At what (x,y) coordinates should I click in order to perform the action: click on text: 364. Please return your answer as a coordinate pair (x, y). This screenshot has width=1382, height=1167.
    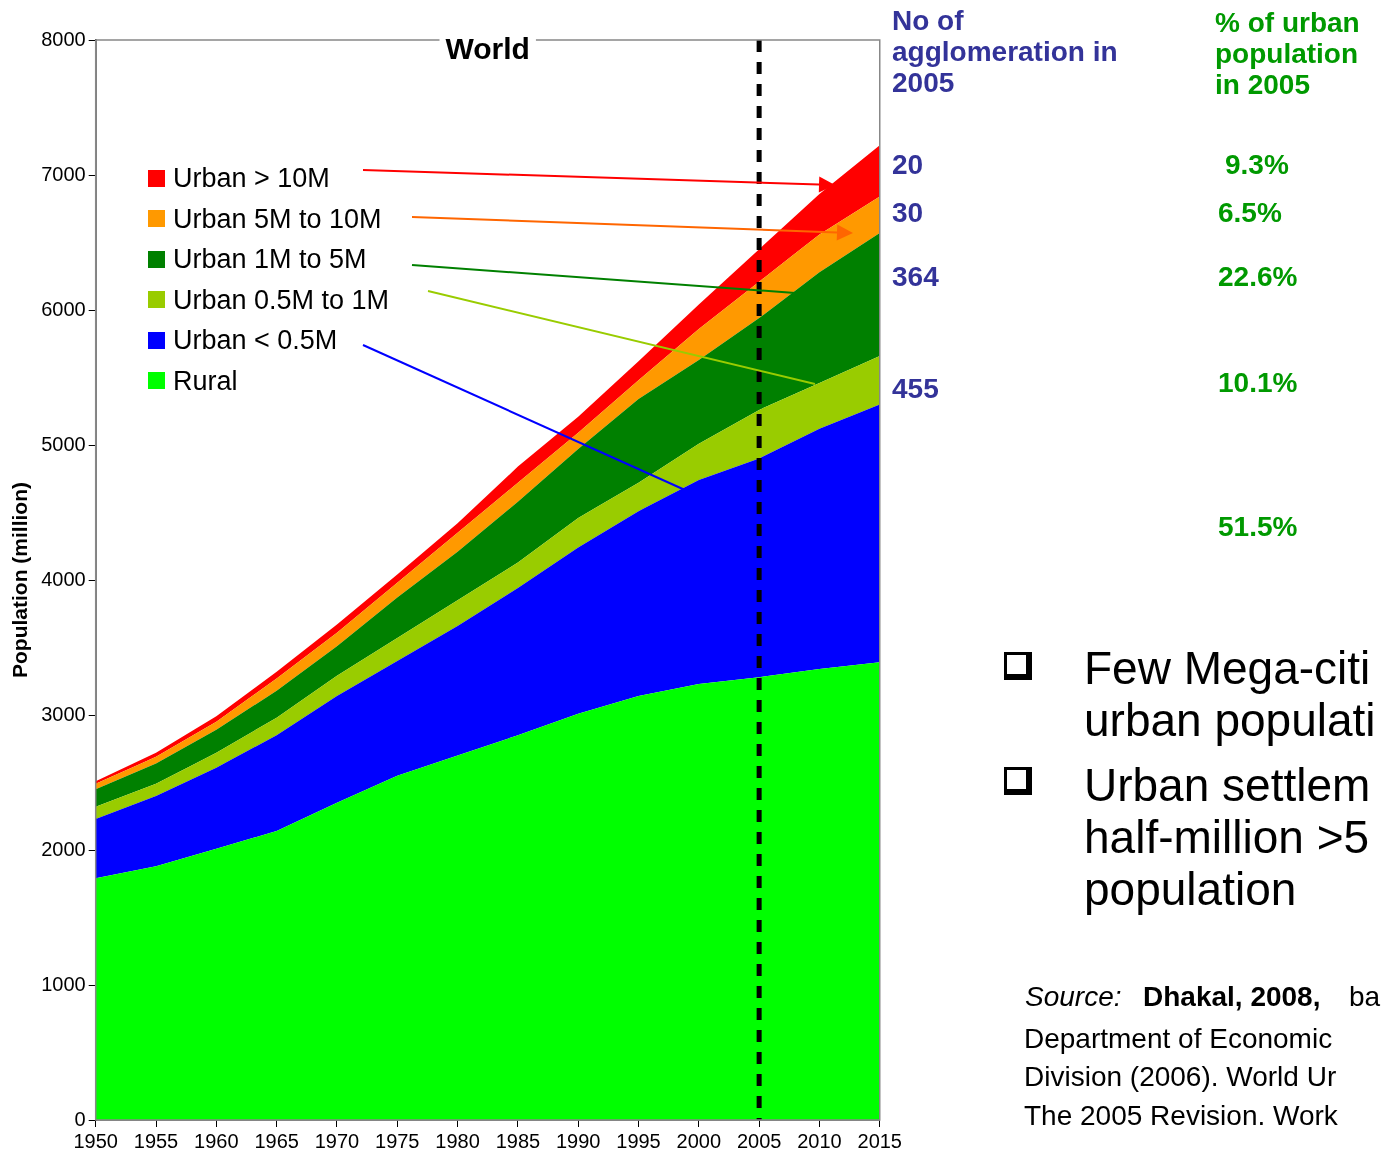
    Looking at the image, I should click on (915, 277).